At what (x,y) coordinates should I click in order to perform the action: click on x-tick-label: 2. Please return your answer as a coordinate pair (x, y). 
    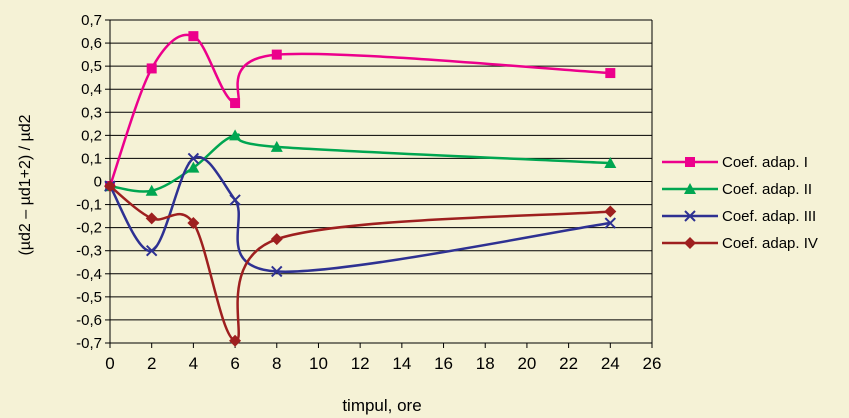
    Looking at the image, I should click on (151, 363).